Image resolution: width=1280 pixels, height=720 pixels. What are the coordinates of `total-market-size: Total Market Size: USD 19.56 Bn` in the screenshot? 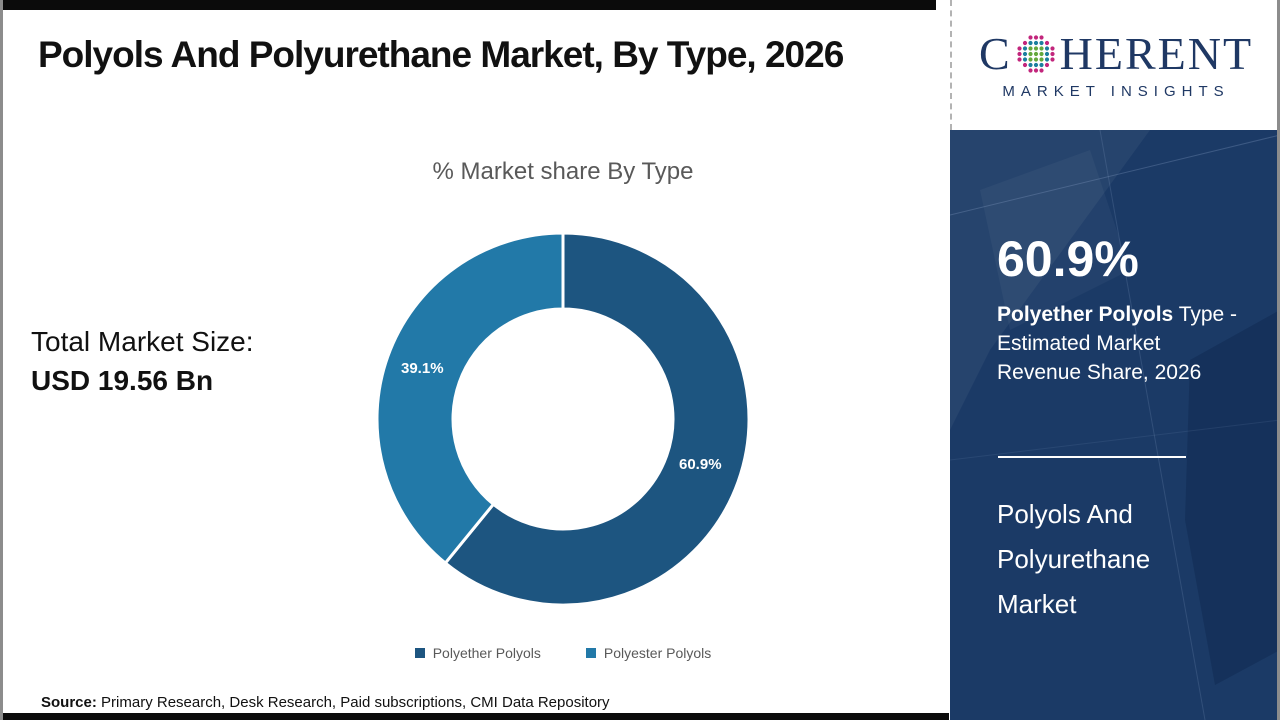 It's located at (142, 361).